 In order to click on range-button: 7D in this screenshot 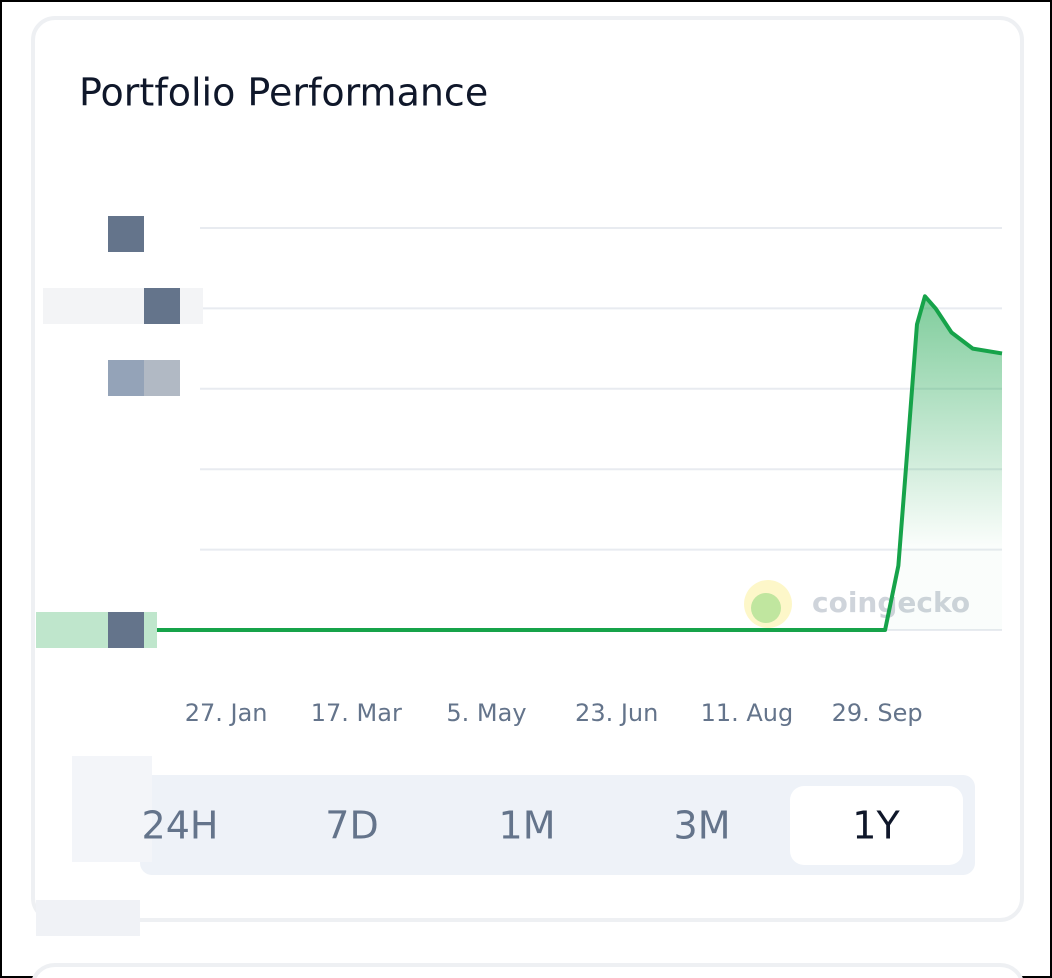, I will do `click(351, 826)`.